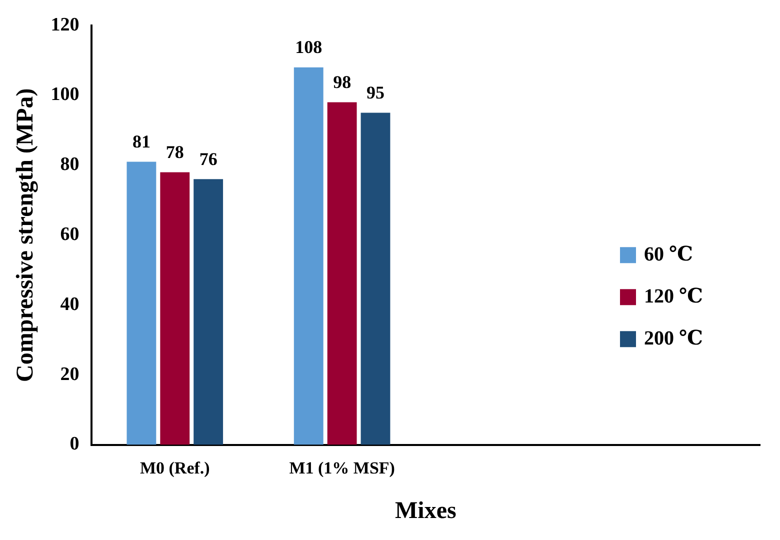 This screenshot has width=780, height=540. What do you see at coordinates (673, 296) in the screenshot?
I see `legend-label: 120 ℃` at bounding box center [673, 296].